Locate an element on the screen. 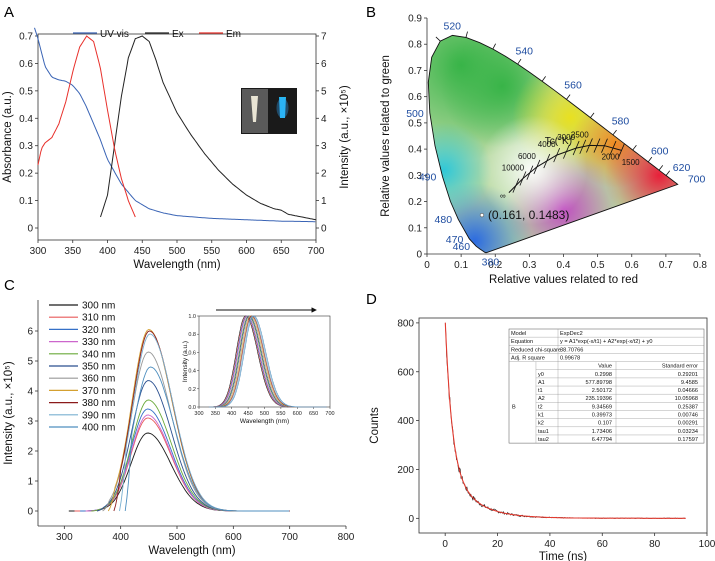  cct-label: 6000 is located at coordinates (527, 156).